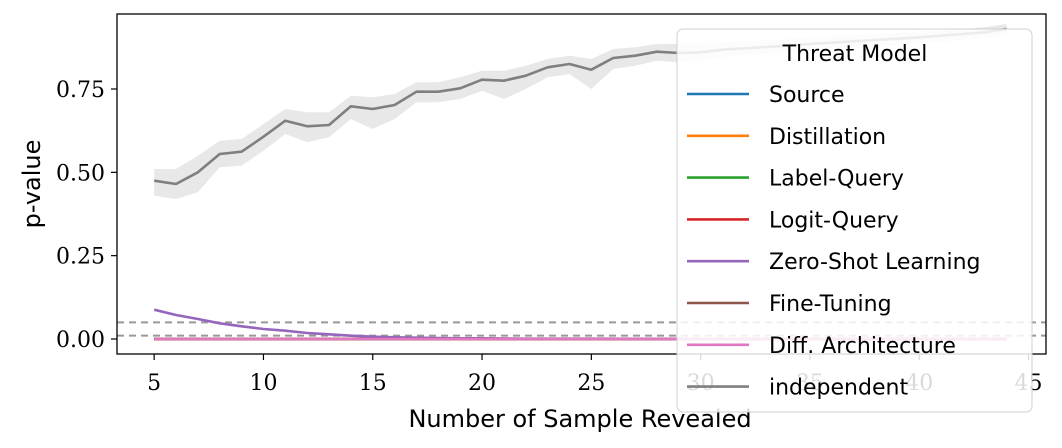 This screenshot has width=1062, height=448. What do you see at coordinates (836, 179) in the screenshot?
I see `legend-label-label-query: Label-Query` at bounding box center [836, 179].